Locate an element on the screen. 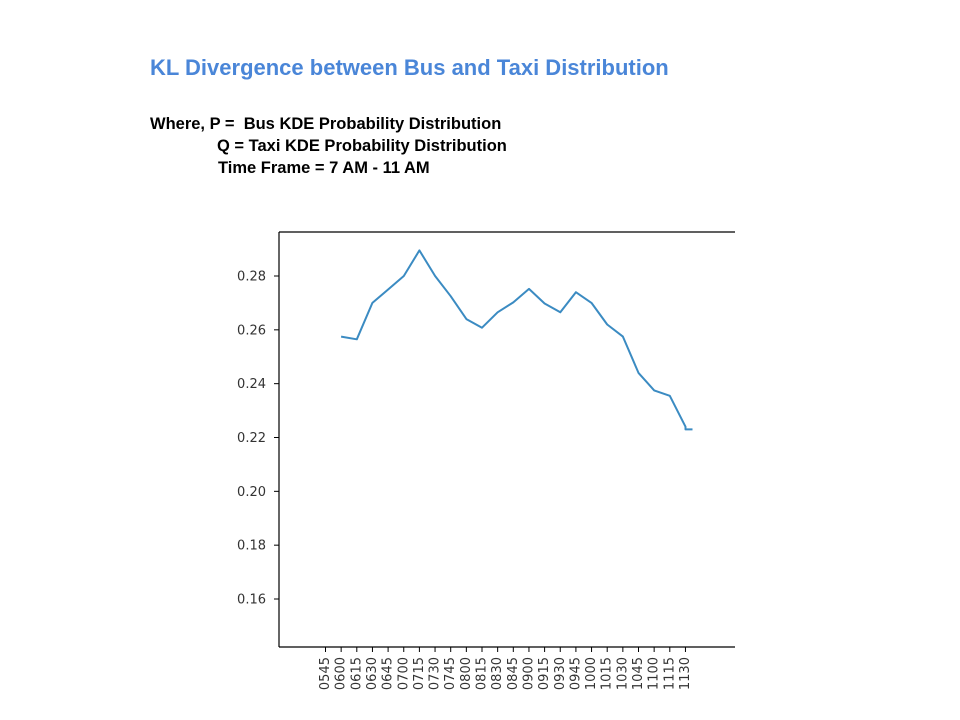 The height and width of the screenshot is (720, 960). series-line is located at coordinates (516, 340).